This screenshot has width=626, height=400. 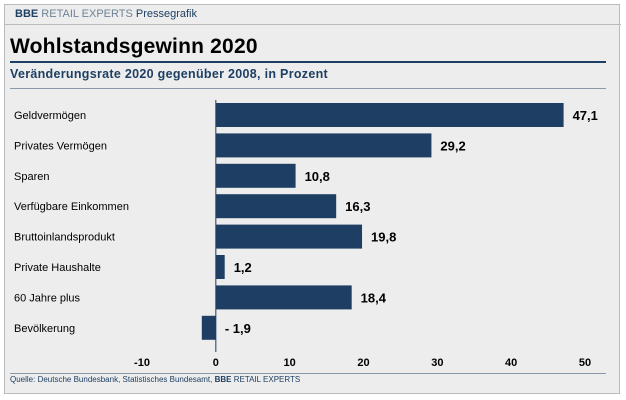 What do you see at coordinates (308, 88) in the screenshot?
I see `subtitle-divider` at bounding box center [308, 88].